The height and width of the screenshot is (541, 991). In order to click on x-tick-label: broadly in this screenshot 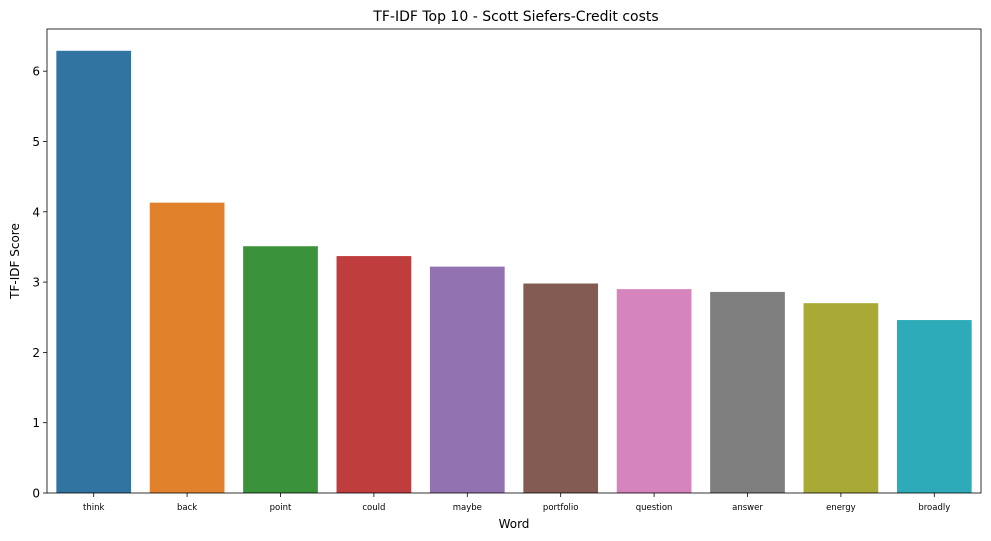, I will do `click(934, 508)`.